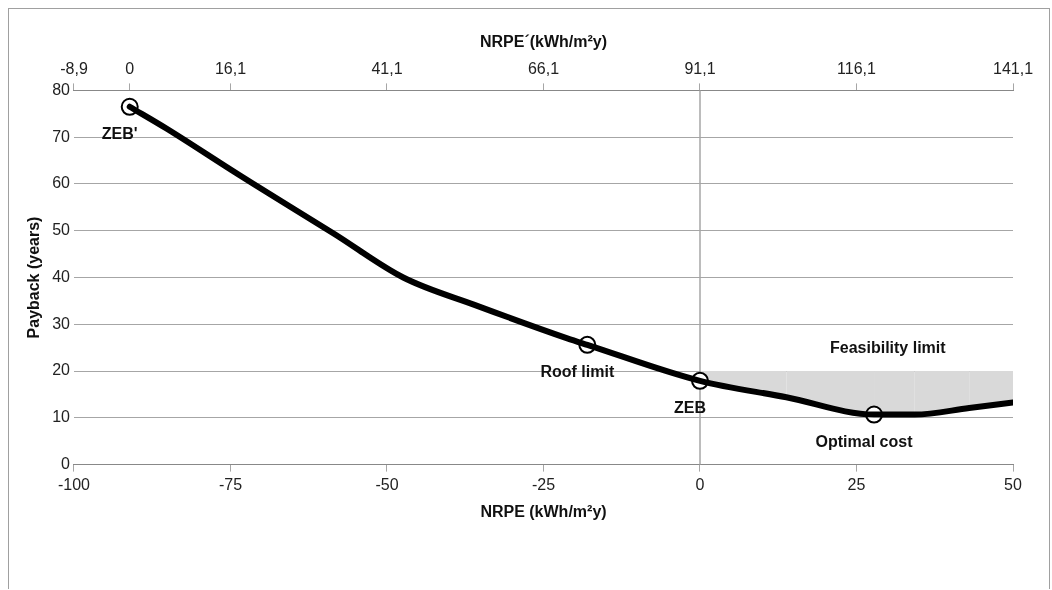  I want to click on annotation: Roof limit, so click(577, 372).